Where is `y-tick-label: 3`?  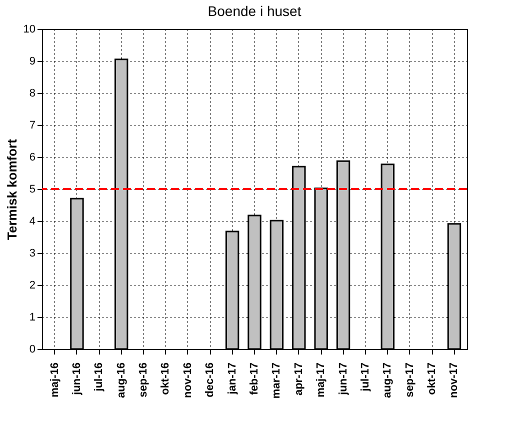 y-tick-label: 3 is located at coordinates (32, 254).